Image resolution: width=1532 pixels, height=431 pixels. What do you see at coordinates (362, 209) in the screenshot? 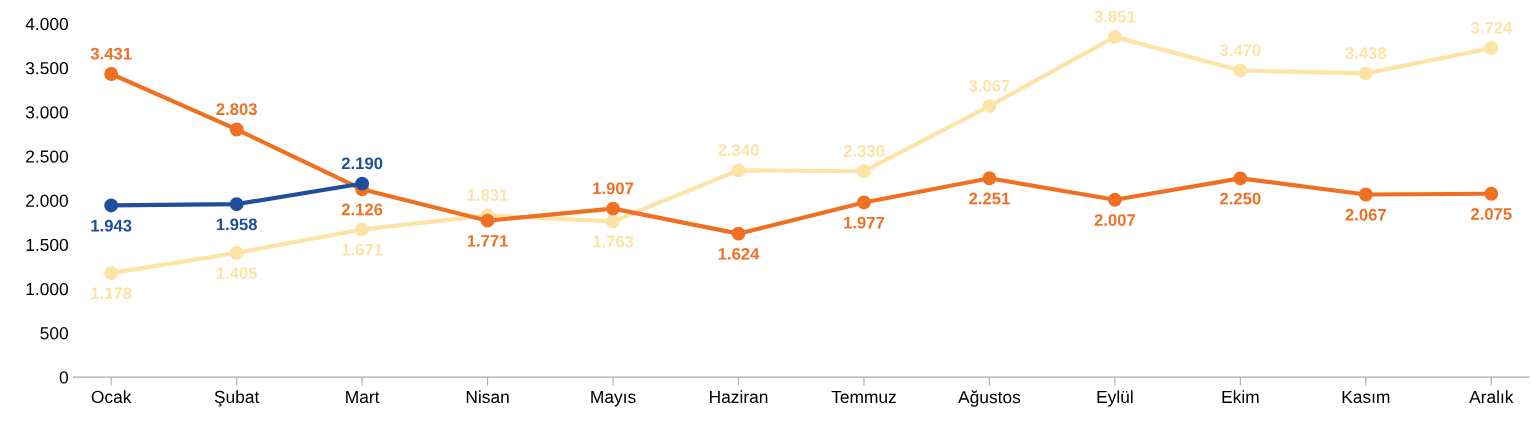
I see `data-label: 2.126` at bounding box center [362, 209].